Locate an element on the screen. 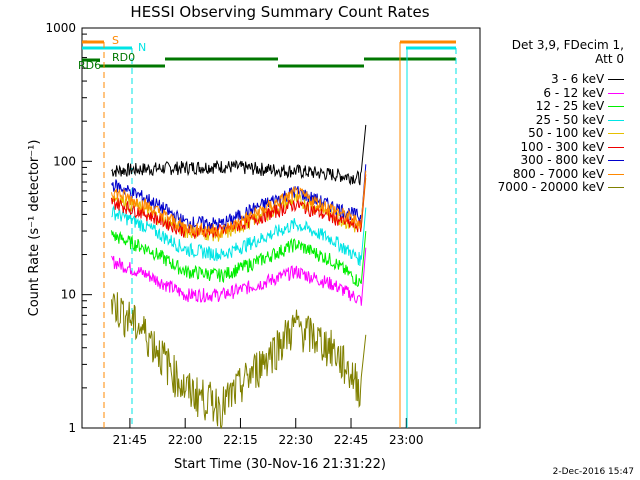 This screenshot has width=640, height=480. x-tick-label: 22:15 is located at coordinates (240, 440).